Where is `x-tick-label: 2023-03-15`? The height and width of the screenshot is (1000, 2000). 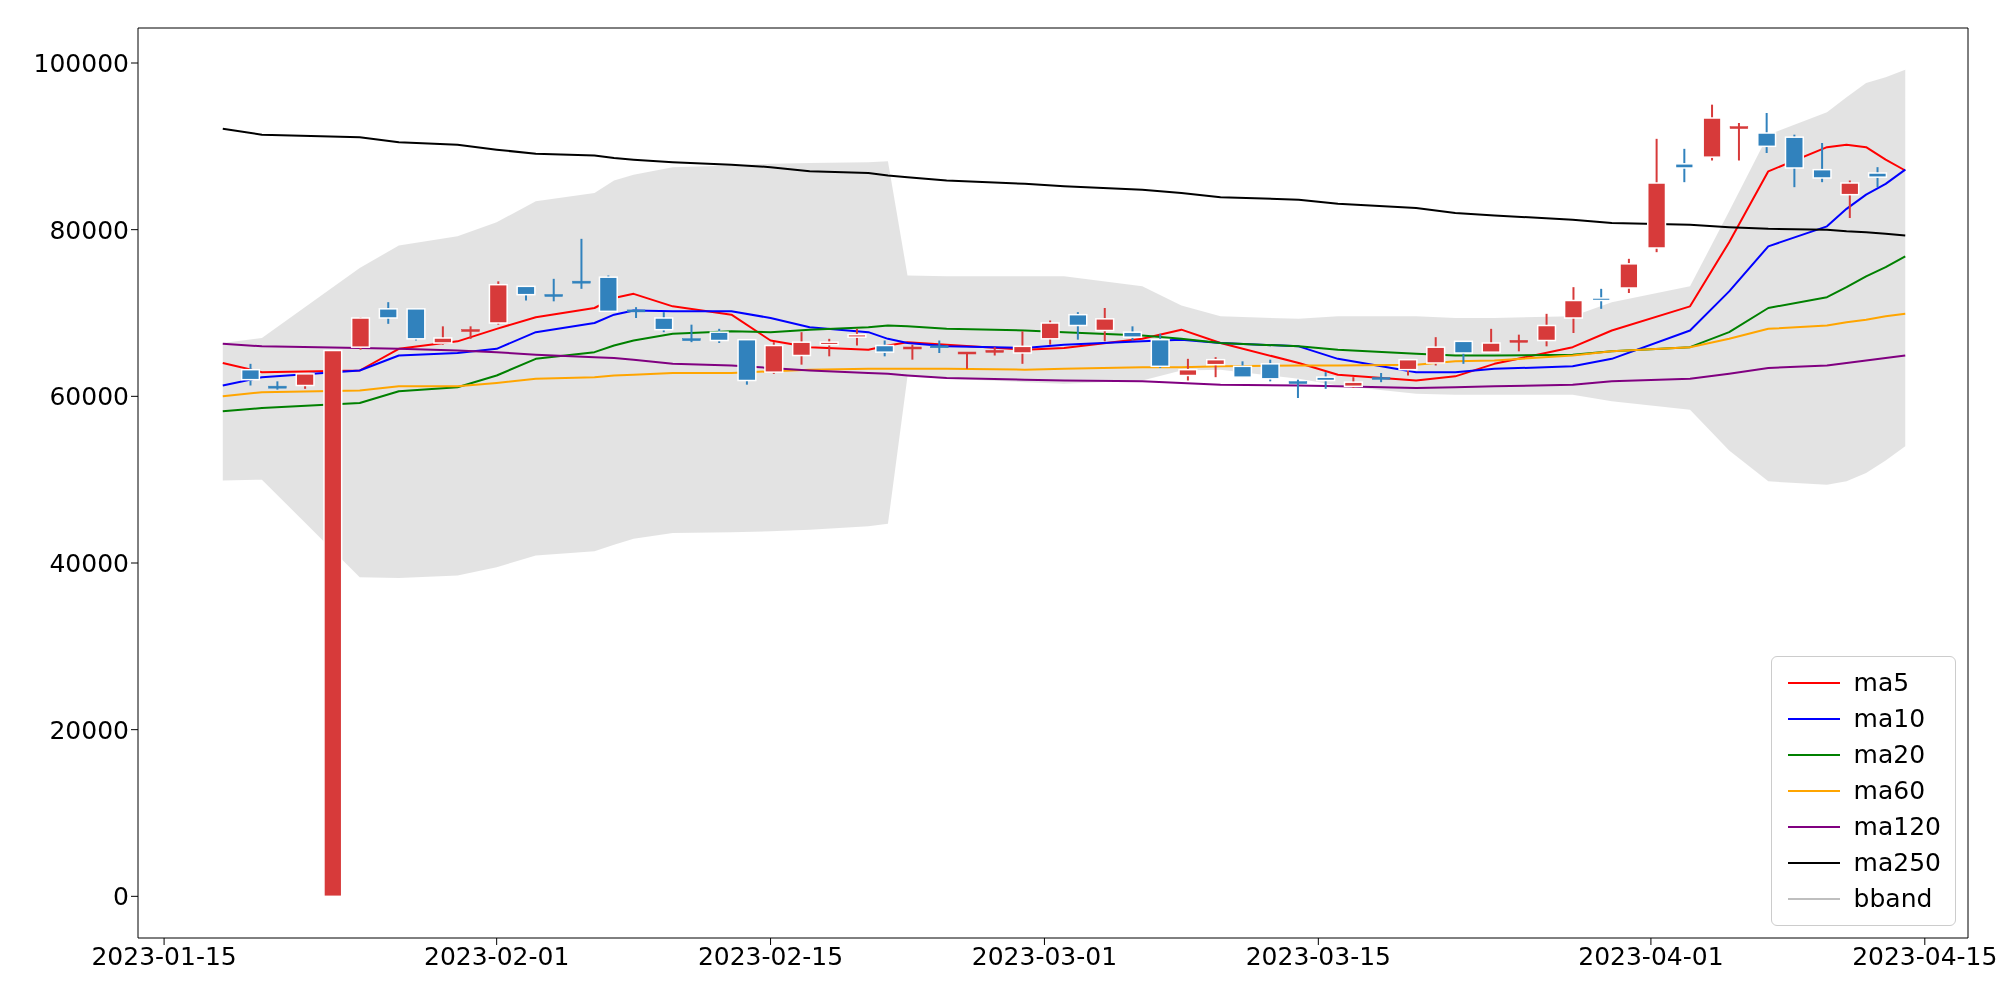 x-tick-label: 2023-03-15 is located at coordinates (1318, 956).